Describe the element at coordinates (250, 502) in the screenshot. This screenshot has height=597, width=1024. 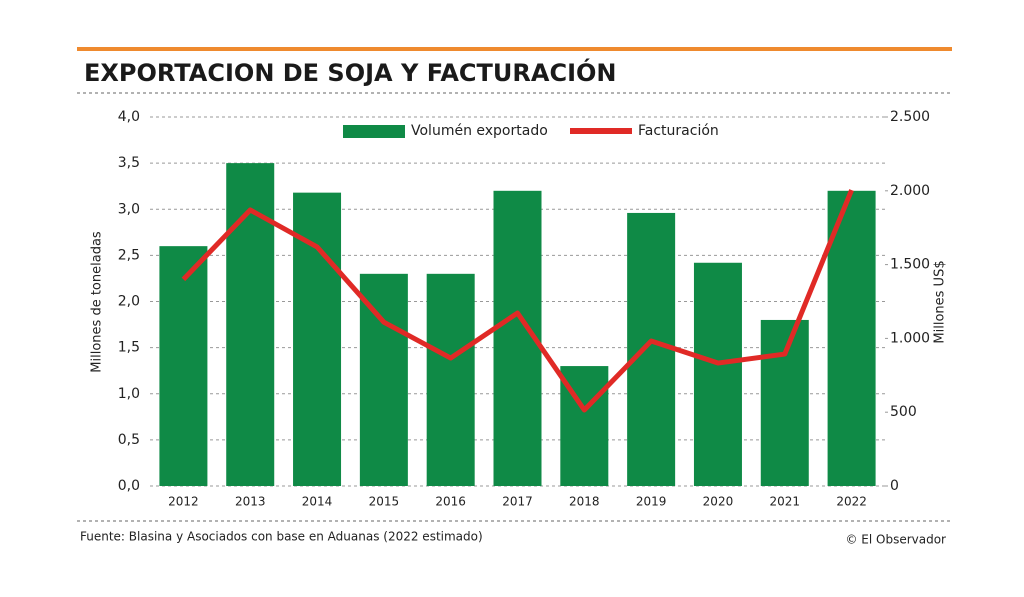
I see `x-tick-label: 2013` at that location.